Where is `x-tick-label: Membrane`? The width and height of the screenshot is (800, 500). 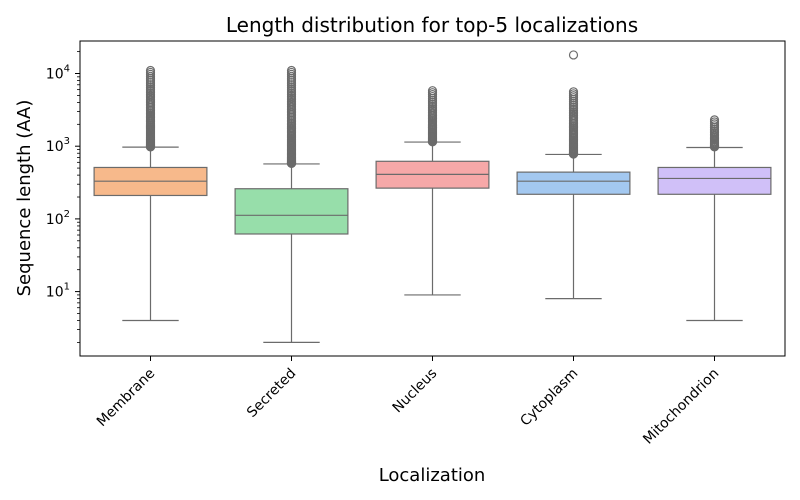 x-tick-label: Membrane is located at coordinates (126, 398).